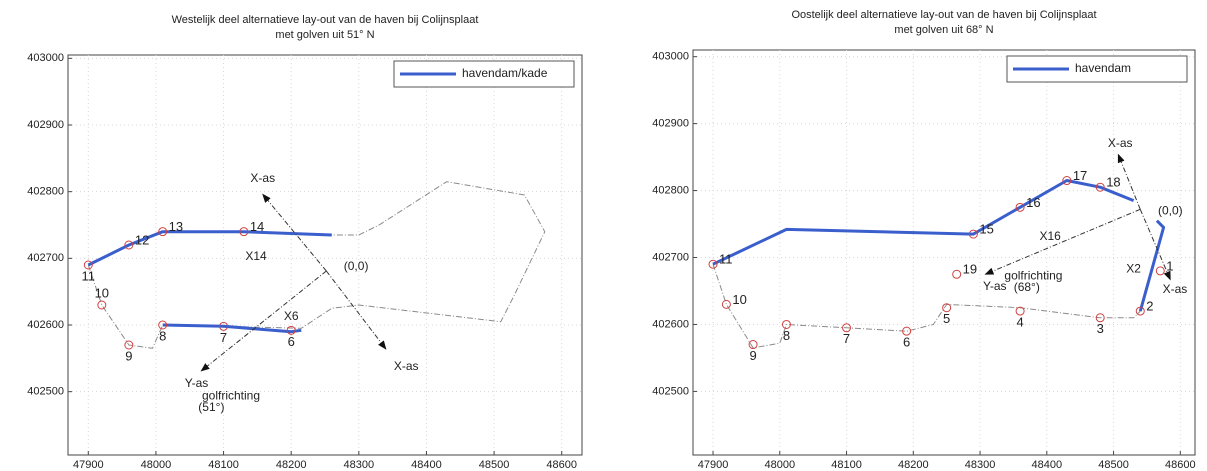  Describe the element at coordinates (45, 192) in the screenshot. I see `y-tick-label: 402800` at that location.